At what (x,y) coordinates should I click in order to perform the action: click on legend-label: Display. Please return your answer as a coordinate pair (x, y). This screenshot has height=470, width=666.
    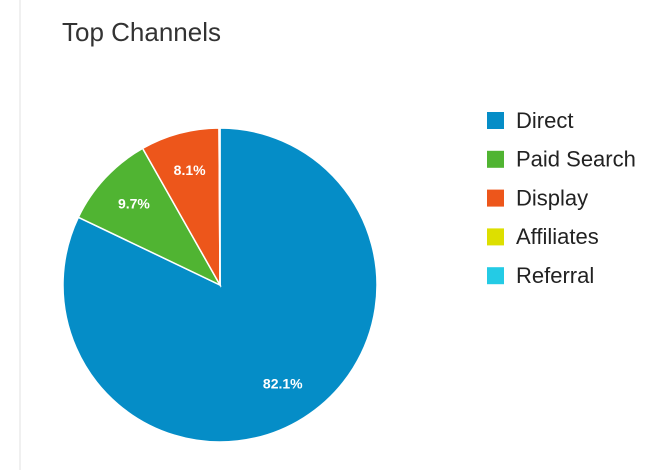
    Looking at the image, I should click on (552, 197).